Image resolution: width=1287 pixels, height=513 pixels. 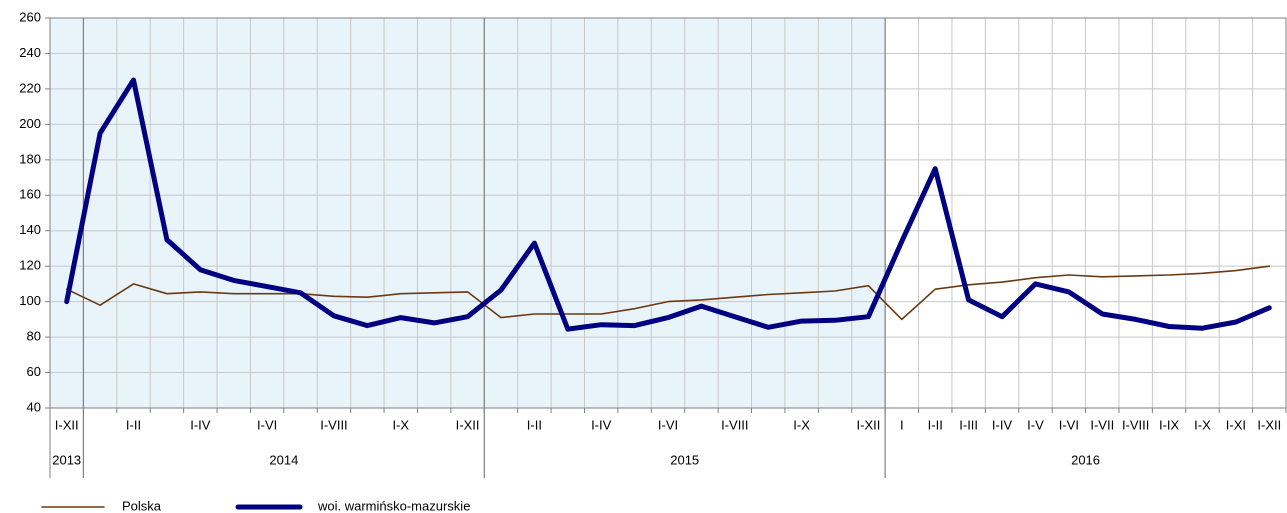 I want to click on y-tick-label: 60, so click(x=34, y=371).